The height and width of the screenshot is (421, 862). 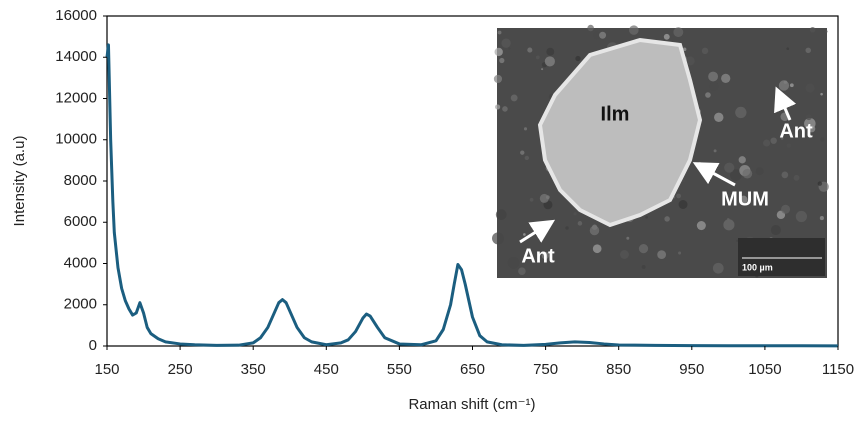 I want to click on y-tick-label: 8000, so click(x=80, y=180).